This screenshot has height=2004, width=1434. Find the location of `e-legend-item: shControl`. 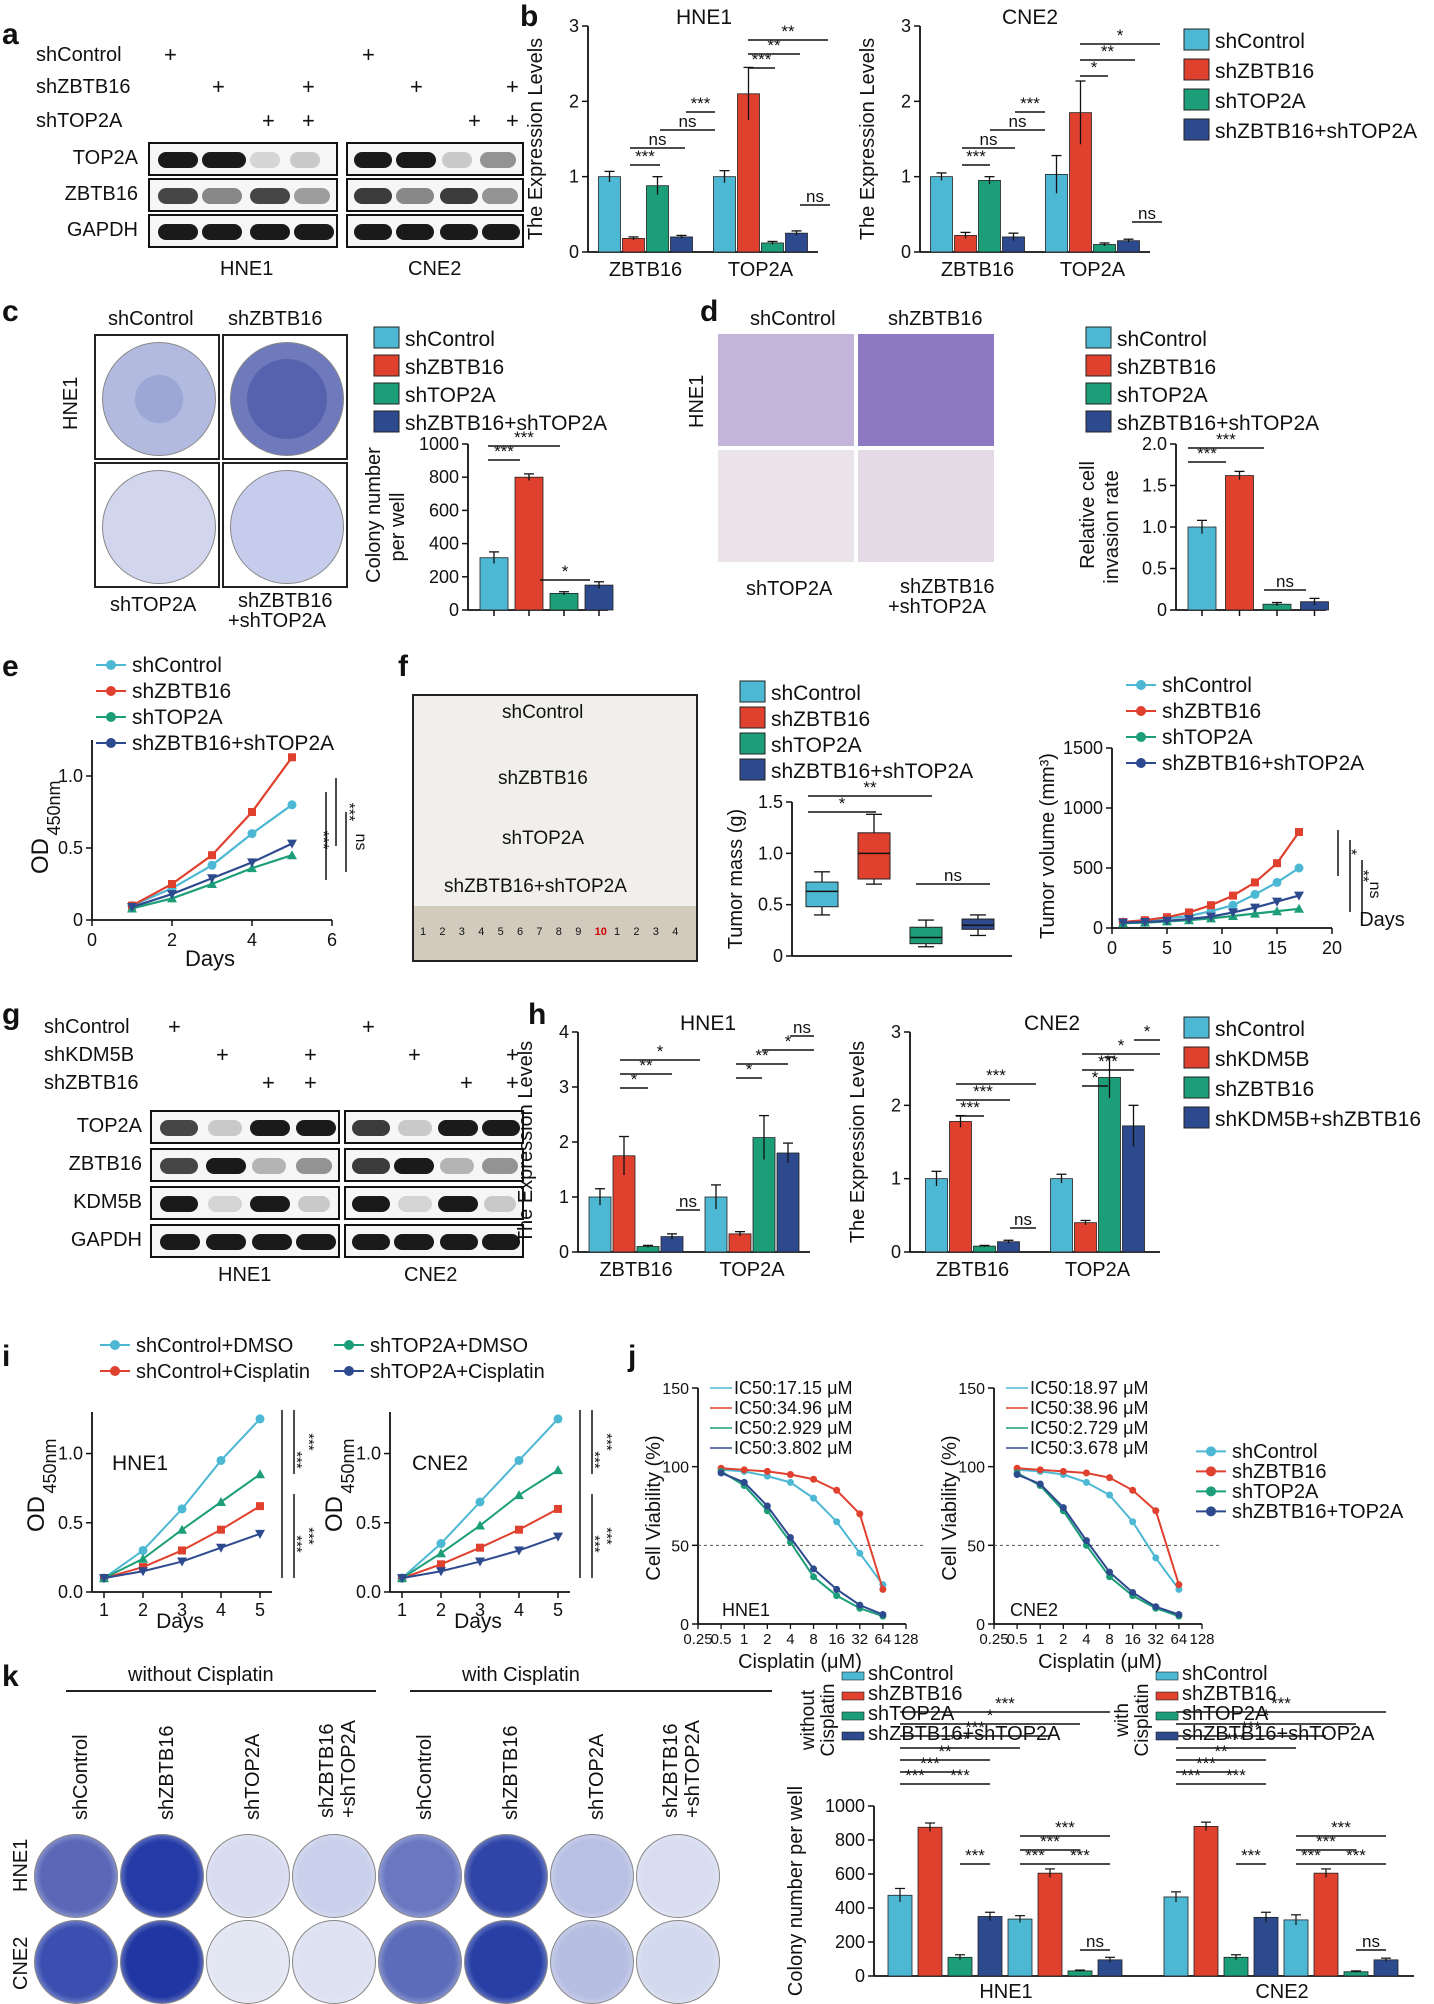

e-legend-item: shControl is located at coordinates (177, 665).